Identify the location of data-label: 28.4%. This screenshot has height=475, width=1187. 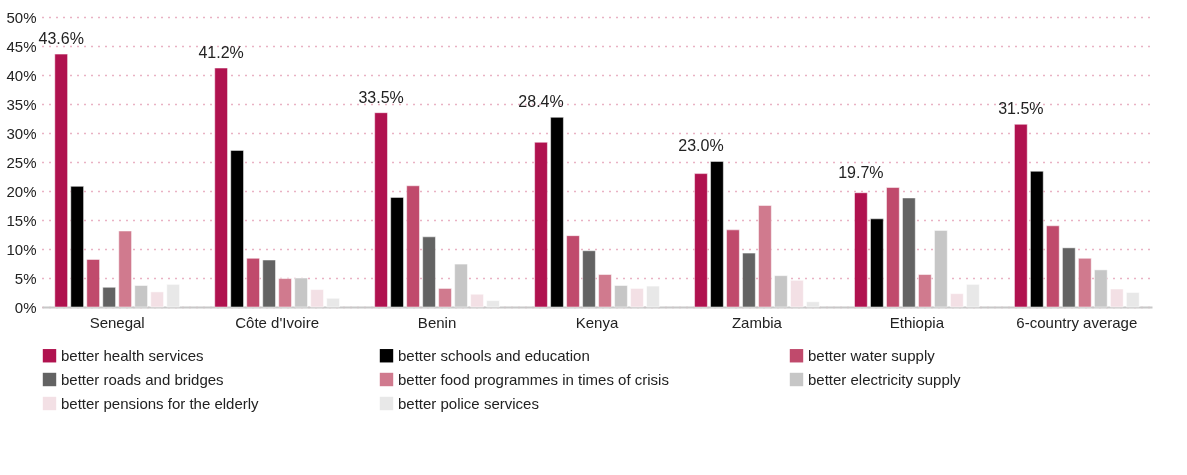
(541, 102).